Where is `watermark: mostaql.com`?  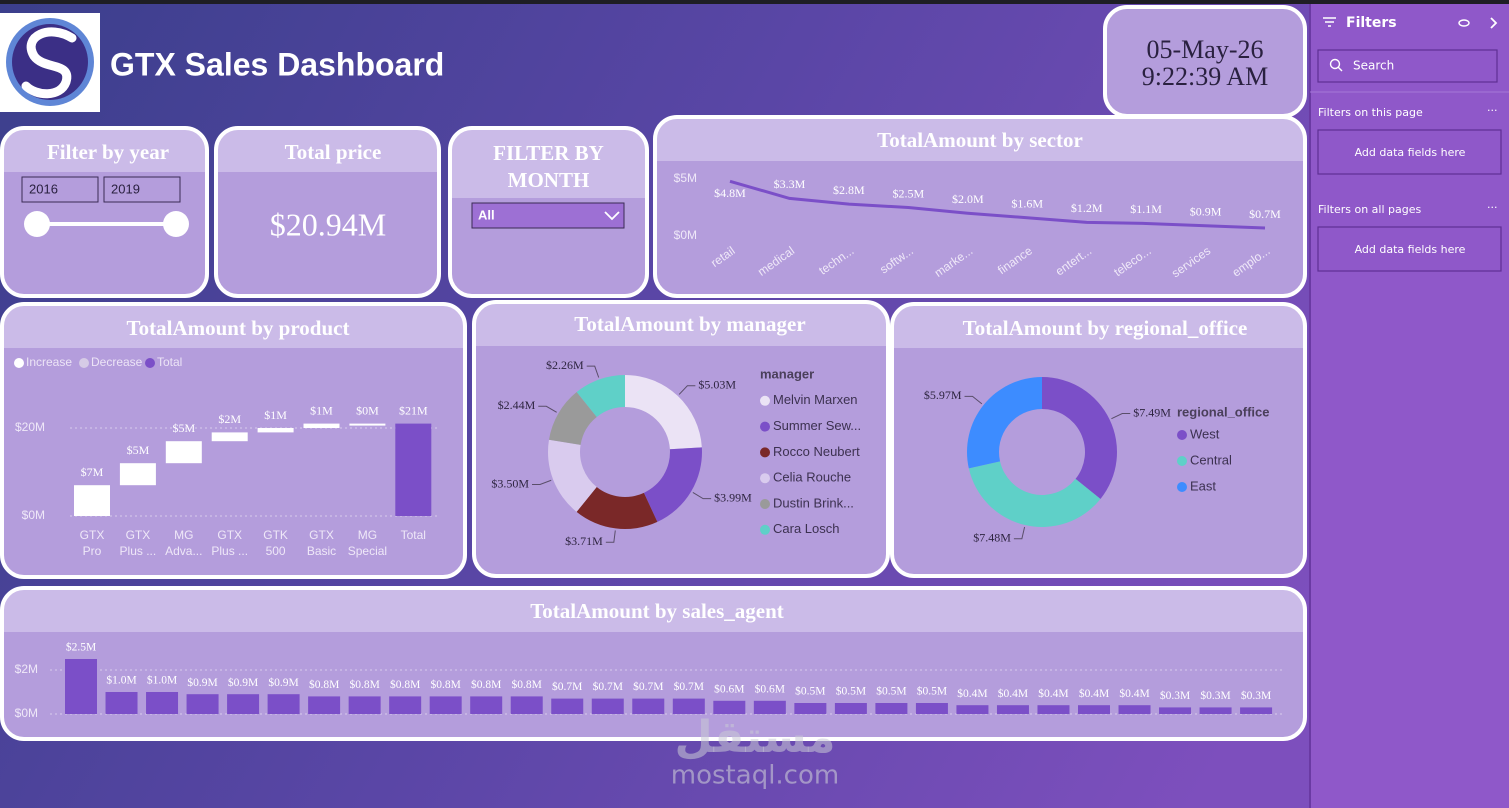
watermark: mostaql.com is located at coordinates (755, 776).